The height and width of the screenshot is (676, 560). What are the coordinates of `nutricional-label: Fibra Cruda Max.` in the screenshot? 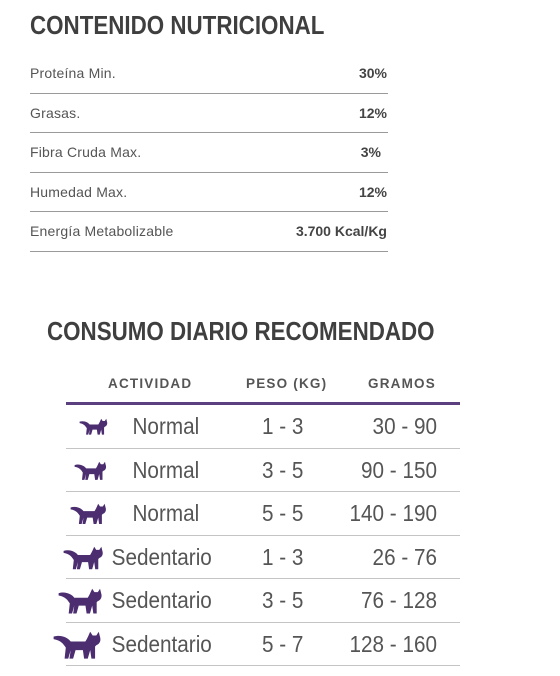 It's located at (86, 152).